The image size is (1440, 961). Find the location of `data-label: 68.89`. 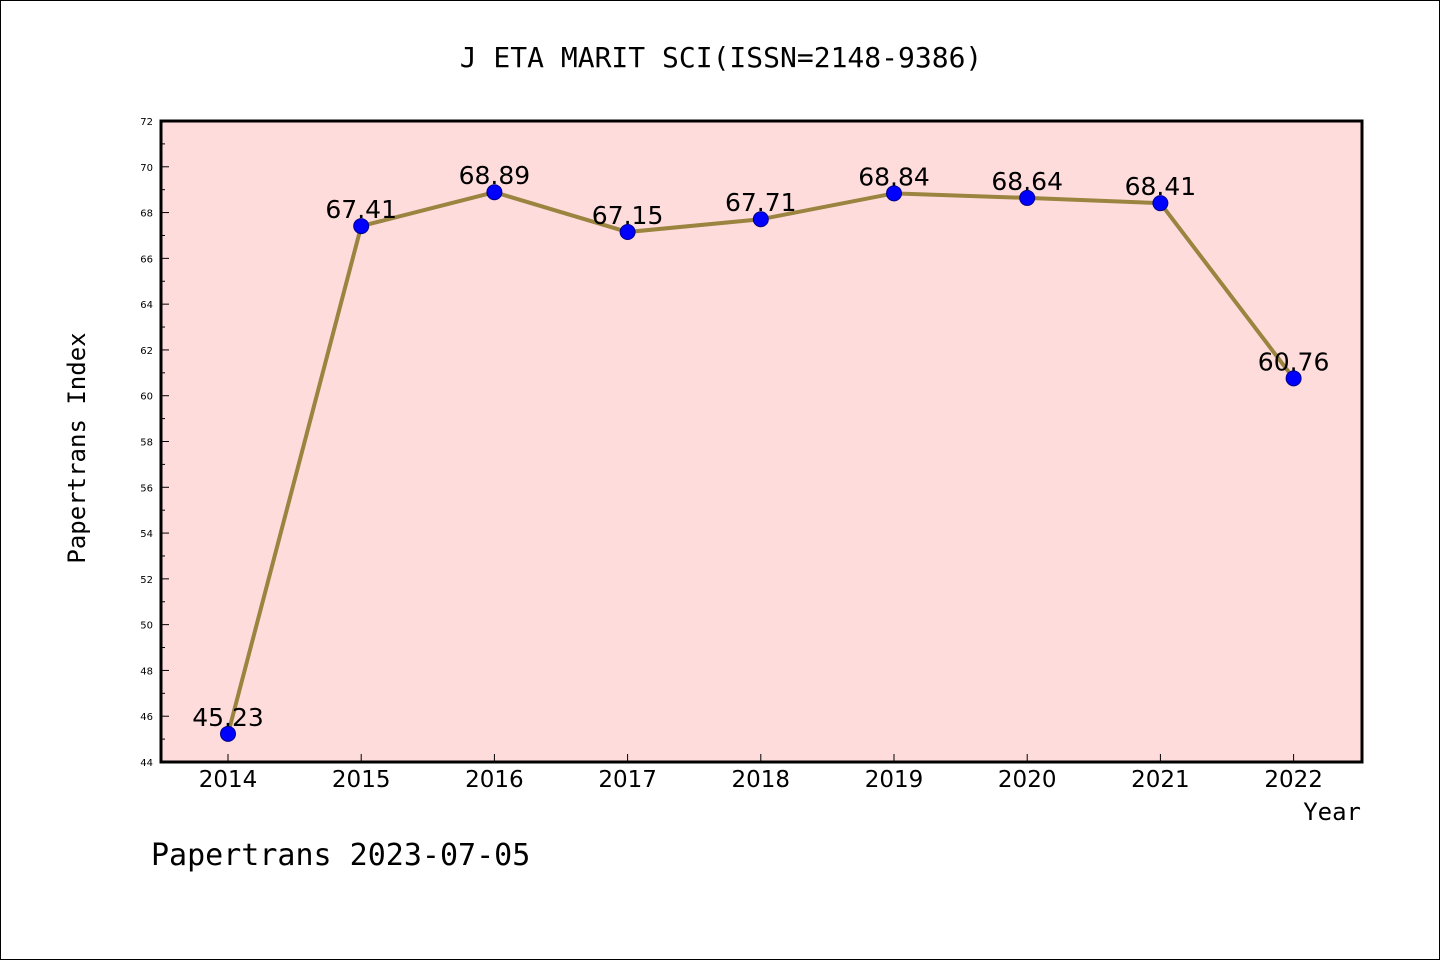

data-label: 68.89 is located at coordinates (495, 175).